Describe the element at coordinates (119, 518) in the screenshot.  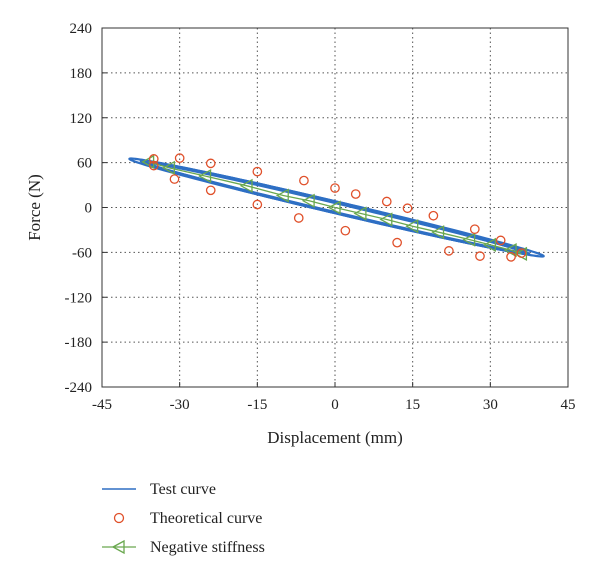
I see `legend-theoretical-curve-marker` at that location.